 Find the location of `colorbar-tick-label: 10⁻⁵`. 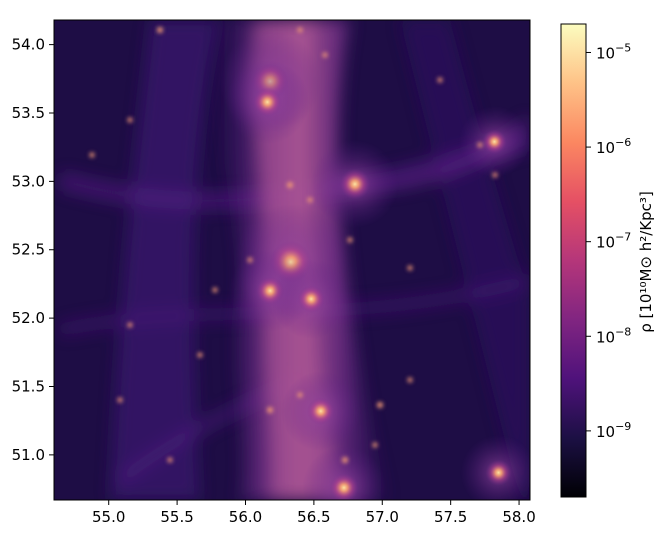

colorbar-tick-label: 10⁻⁵ is located at coordinates (613, 51).